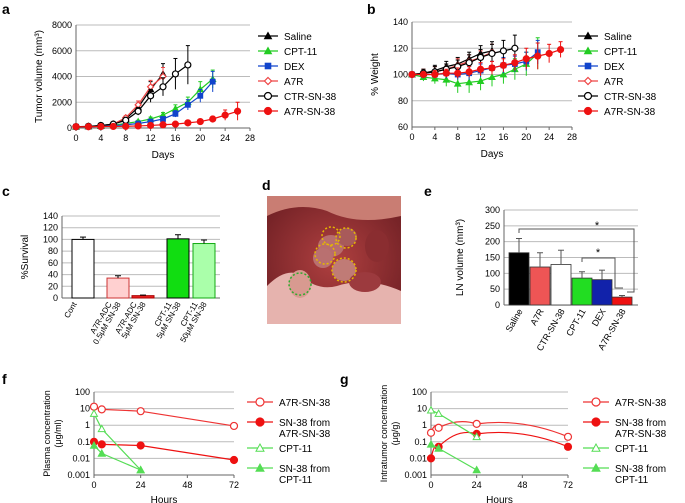  I want to click on x-tick-label: Cont, so click(70, 310).